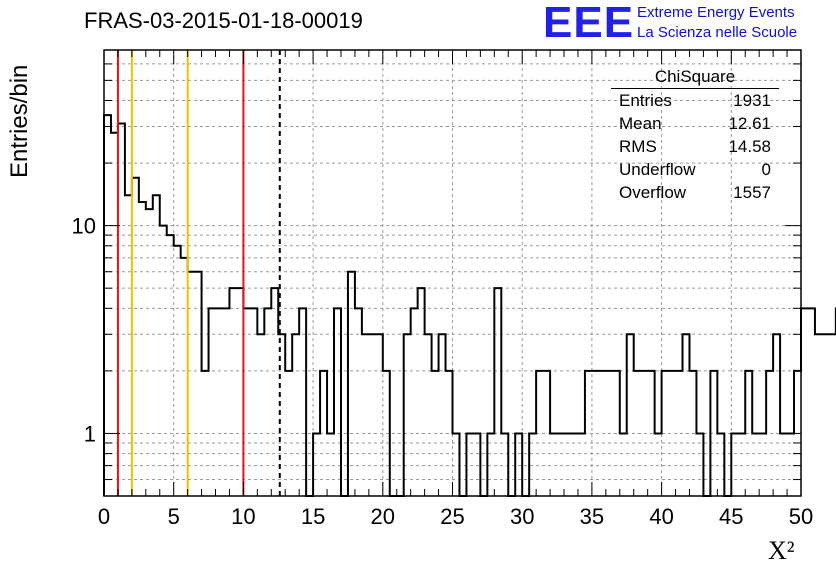  What do you see at coordinates (766, 169) in the screenshot?
I see `stats-value: 0` at bounding box center [766, 169].